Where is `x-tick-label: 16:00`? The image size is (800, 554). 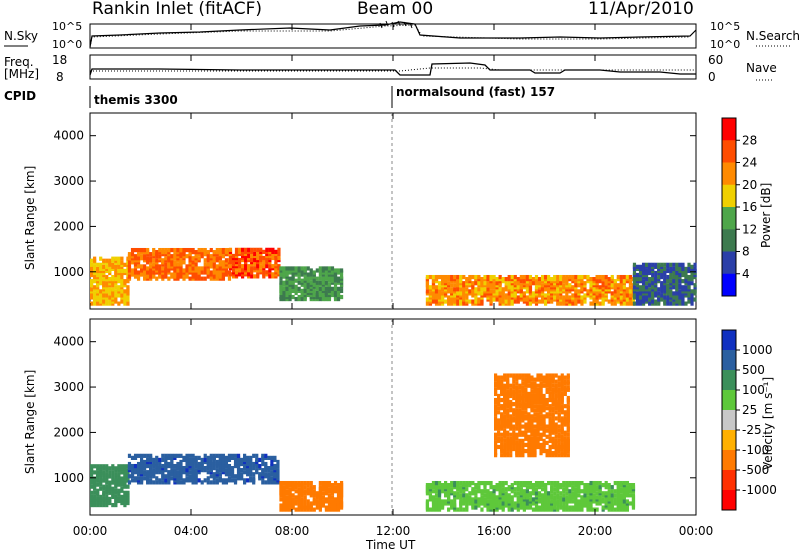 x-tick-label: 16:00 is located at coordinates (494, 531).